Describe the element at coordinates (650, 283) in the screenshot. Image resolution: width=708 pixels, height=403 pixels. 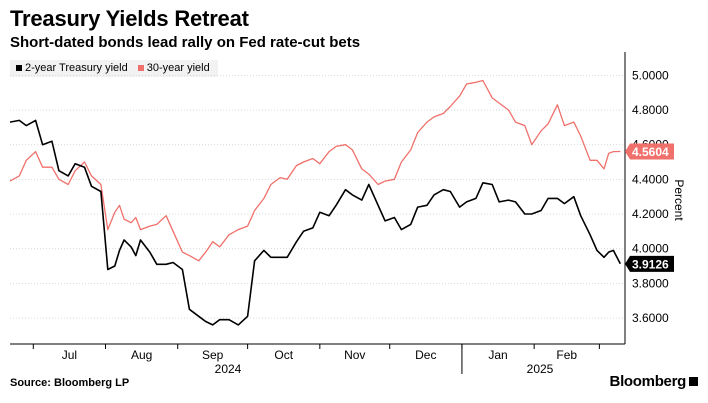
I see `y-tick-label: 3.8000` at that location.